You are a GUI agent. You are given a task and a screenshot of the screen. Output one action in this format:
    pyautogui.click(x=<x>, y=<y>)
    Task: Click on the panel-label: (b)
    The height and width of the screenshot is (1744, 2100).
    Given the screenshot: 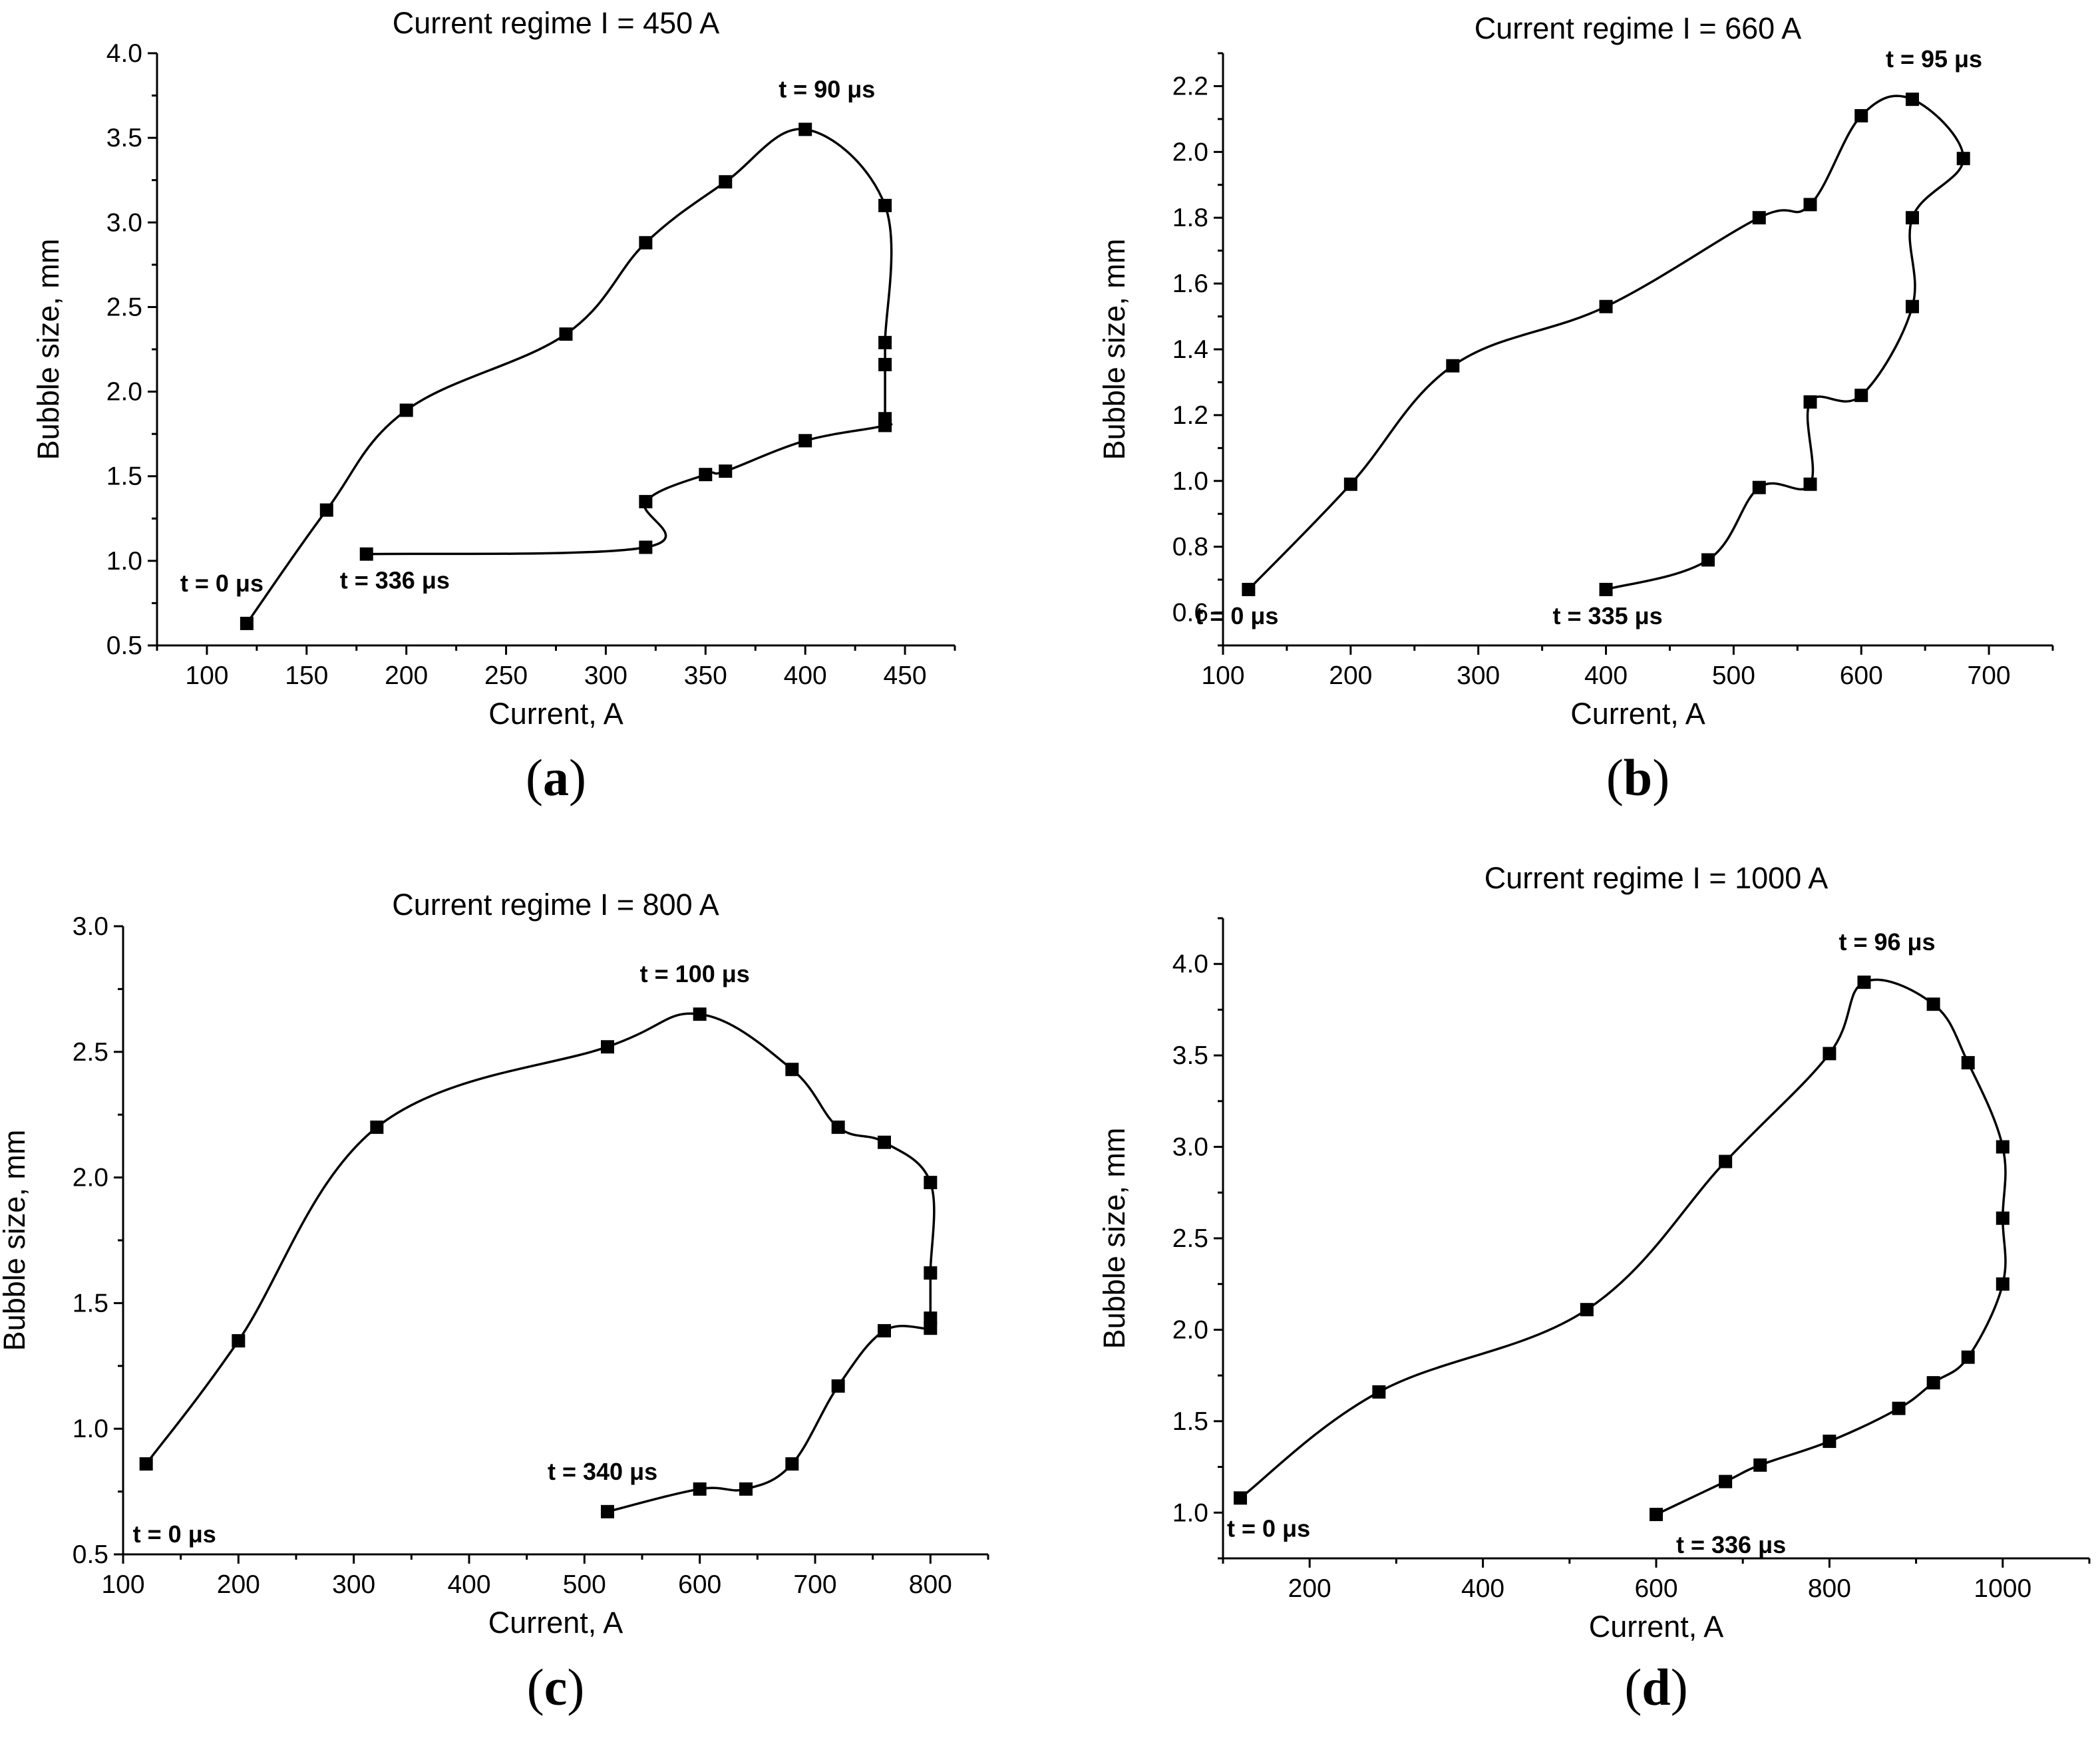 What is the action you would take?
    pyautogui.click(x=1638, y=777)
    